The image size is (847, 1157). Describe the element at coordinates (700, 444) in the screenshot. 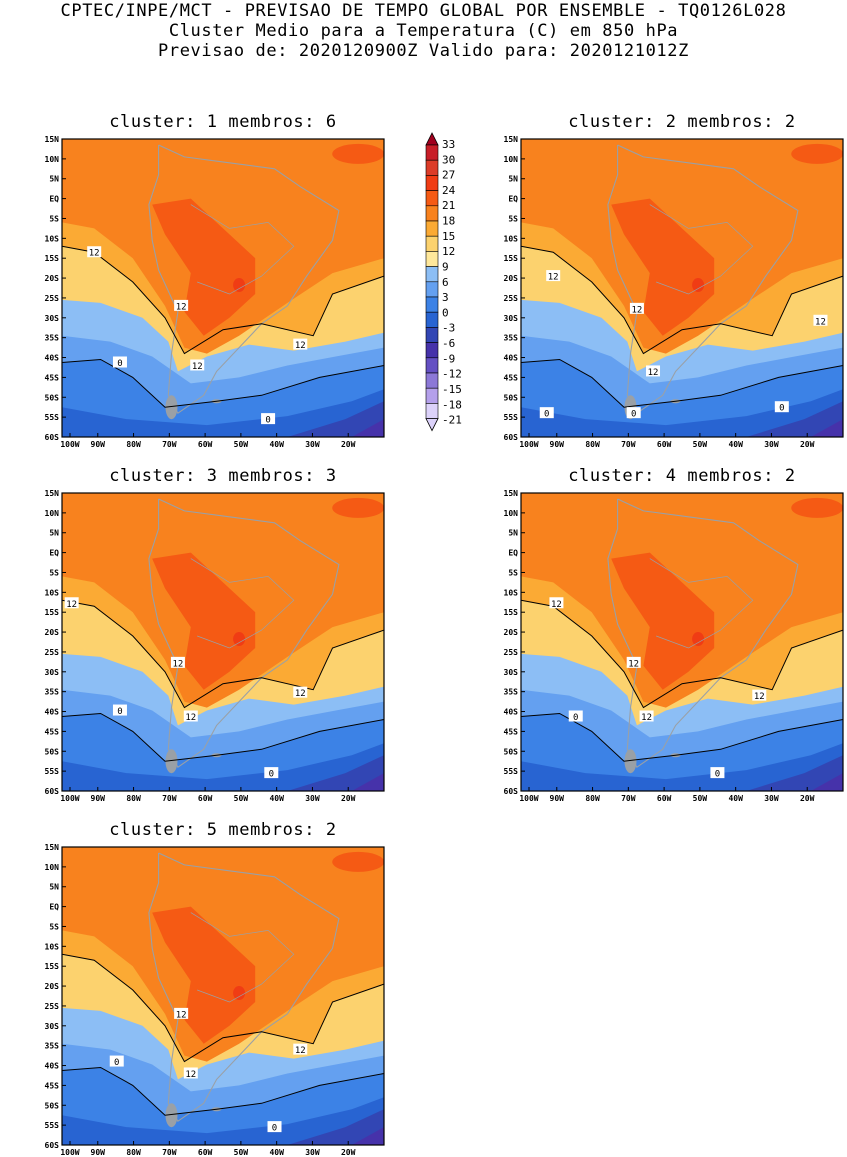

I see `lon-label: 50W` at that location.